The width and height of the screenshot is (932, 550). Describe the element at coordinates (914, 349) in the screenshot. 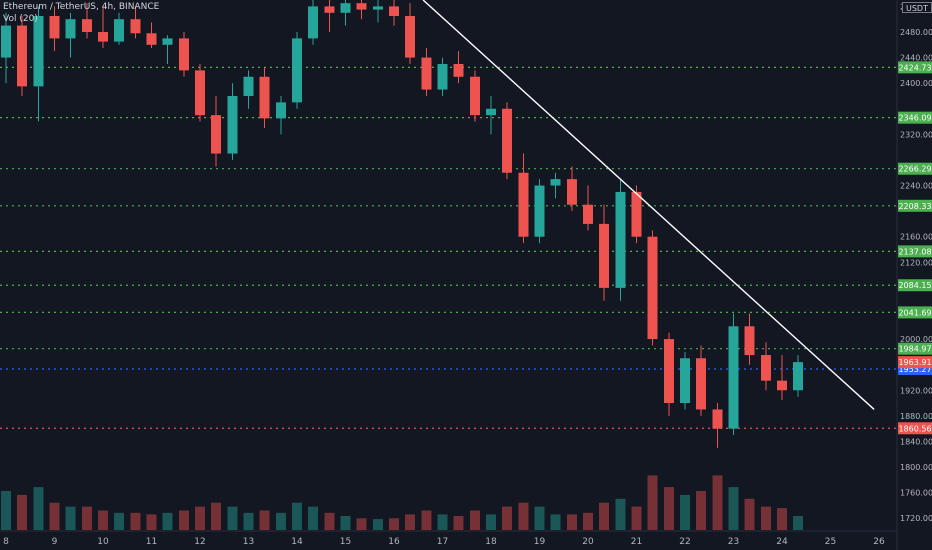

I see `level-badge-label: 1984.97` at that location.